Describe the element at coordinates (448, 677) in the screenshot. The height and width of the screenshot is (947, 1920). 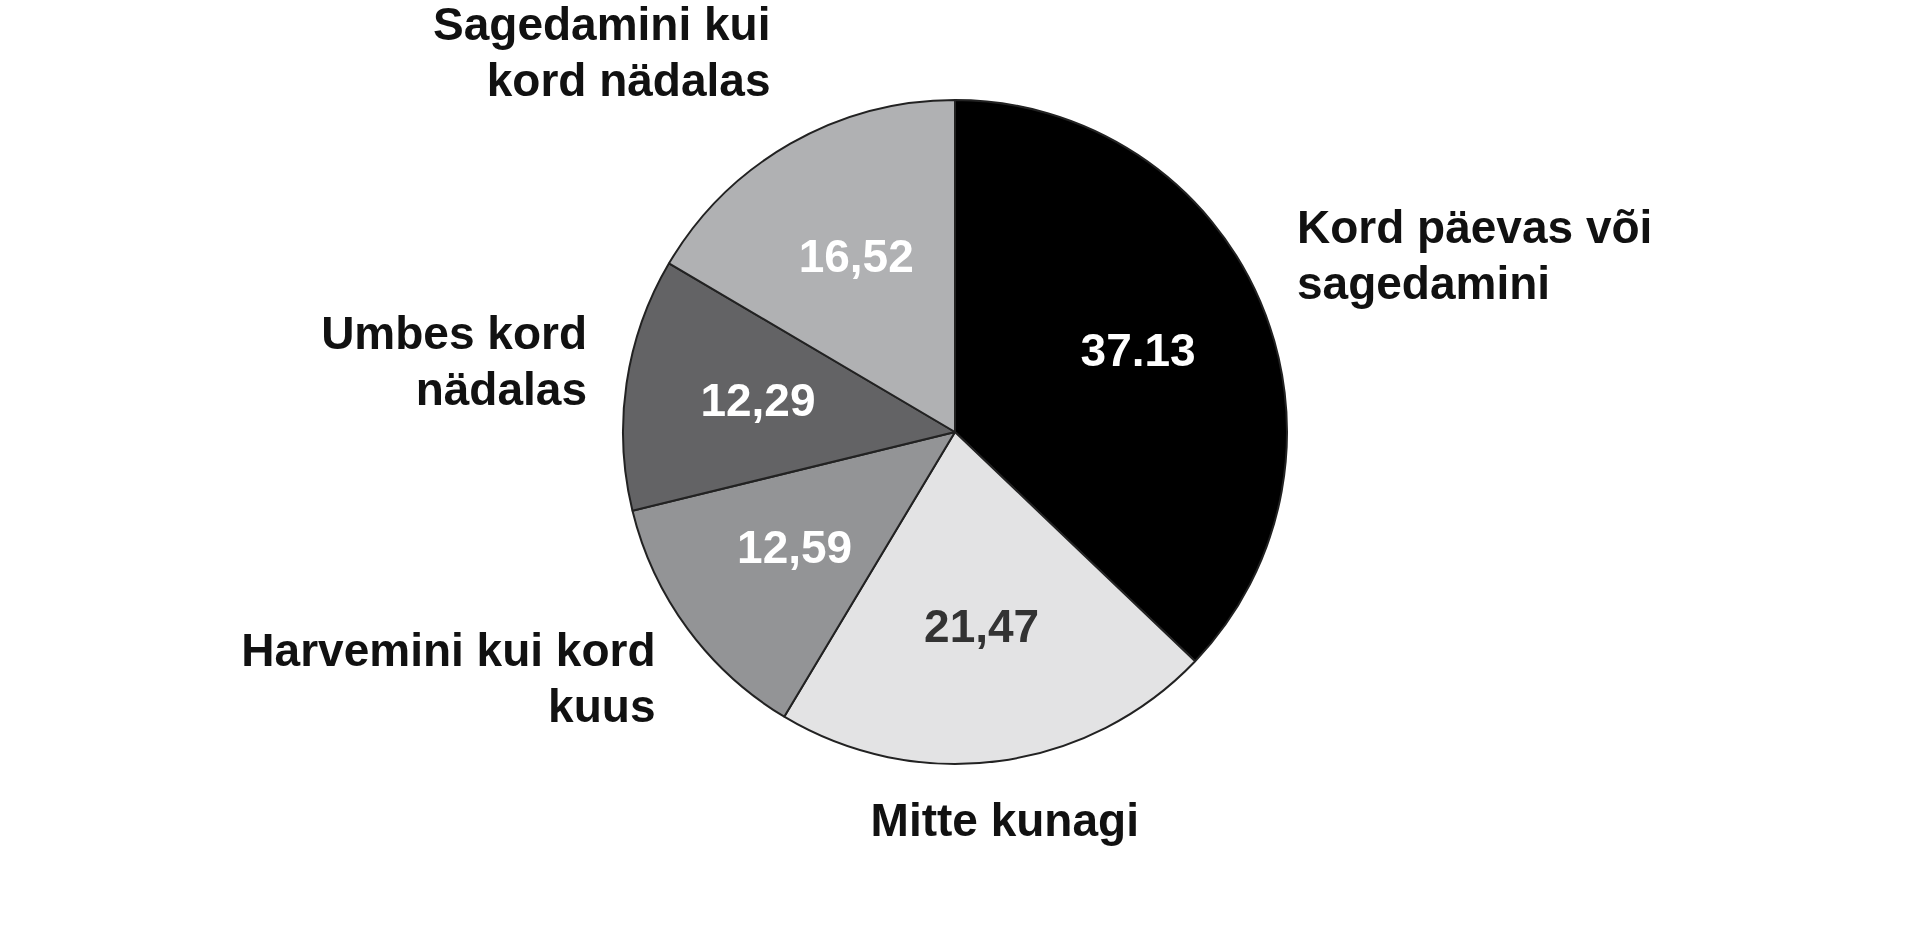
I see `slice-label: Harvemini kui kord kuus` at that location.